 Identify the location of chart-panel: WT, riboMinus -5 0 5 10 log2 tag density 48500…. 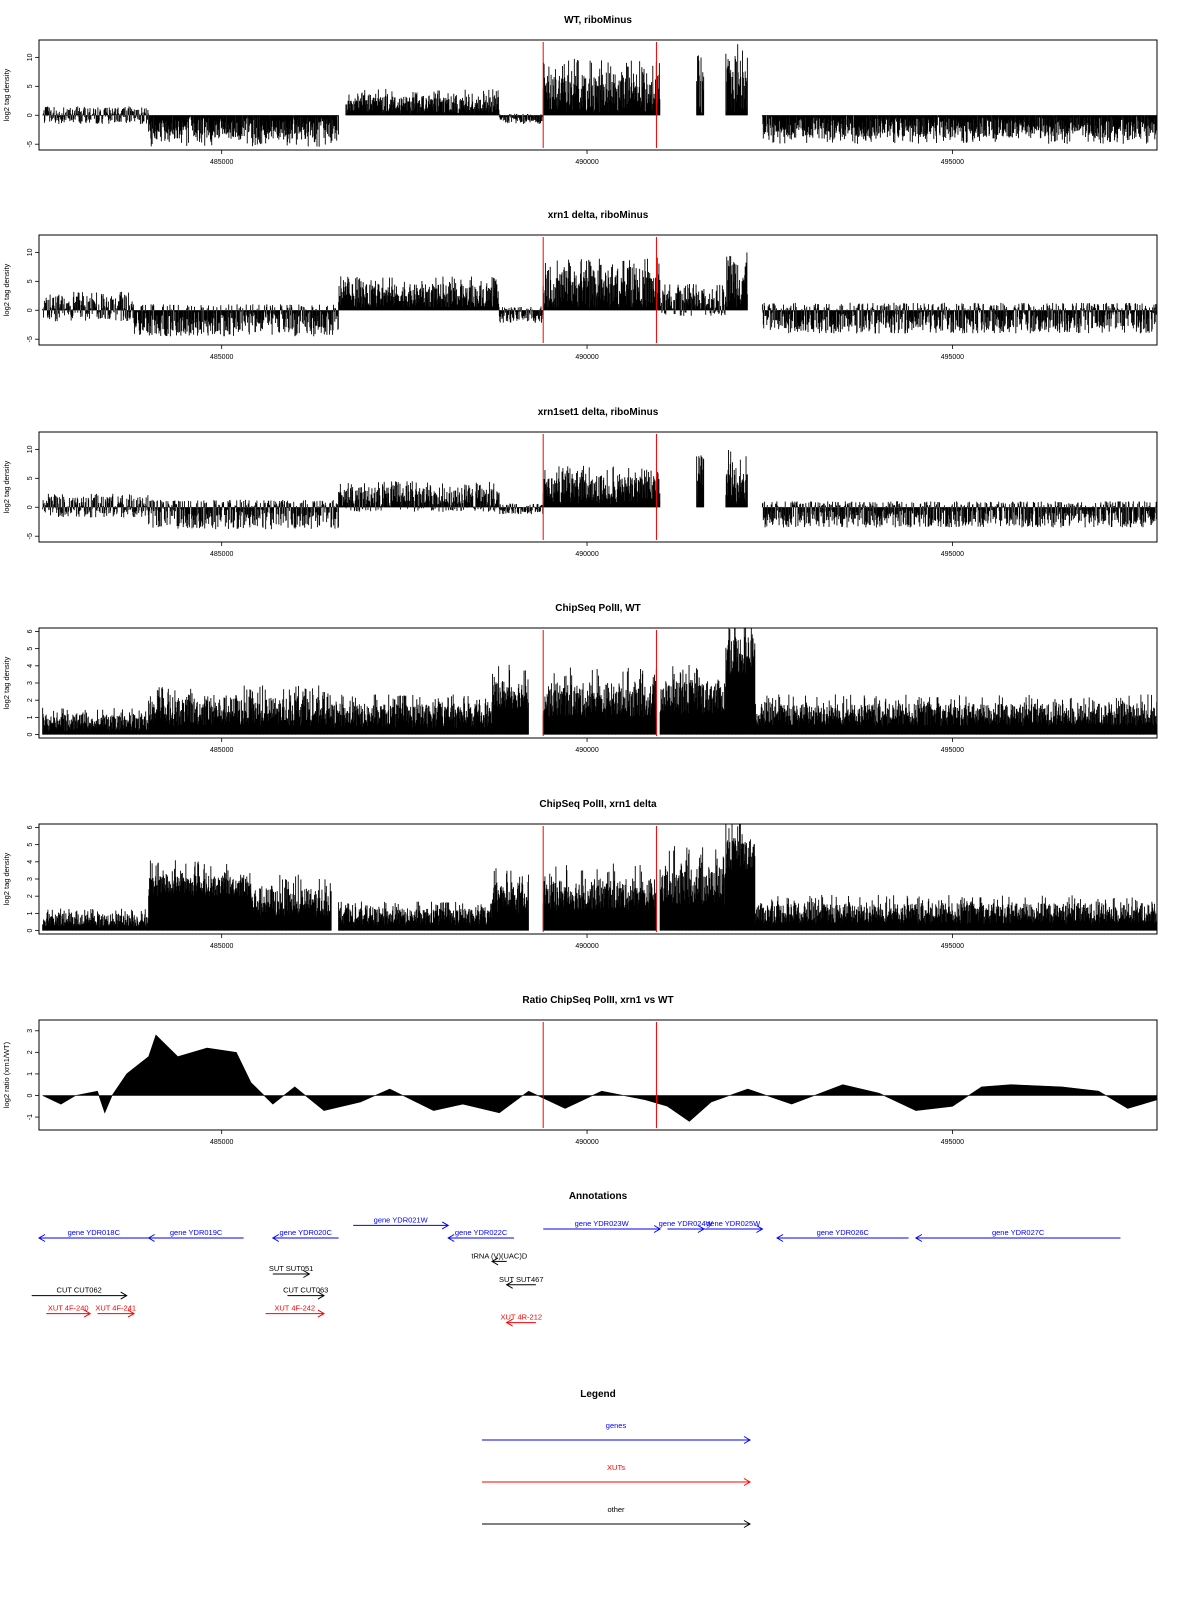
(580, 90).